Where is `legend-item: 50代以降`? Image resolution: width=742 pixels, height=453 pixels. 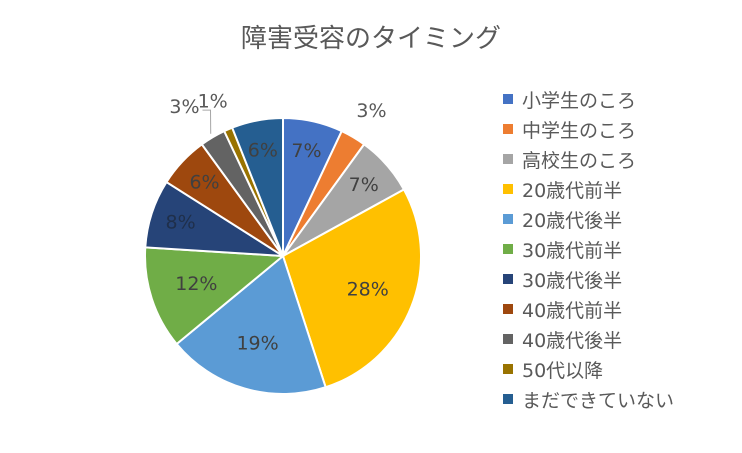
legend-item: 50代以降 is located at coordinates (588, 369).